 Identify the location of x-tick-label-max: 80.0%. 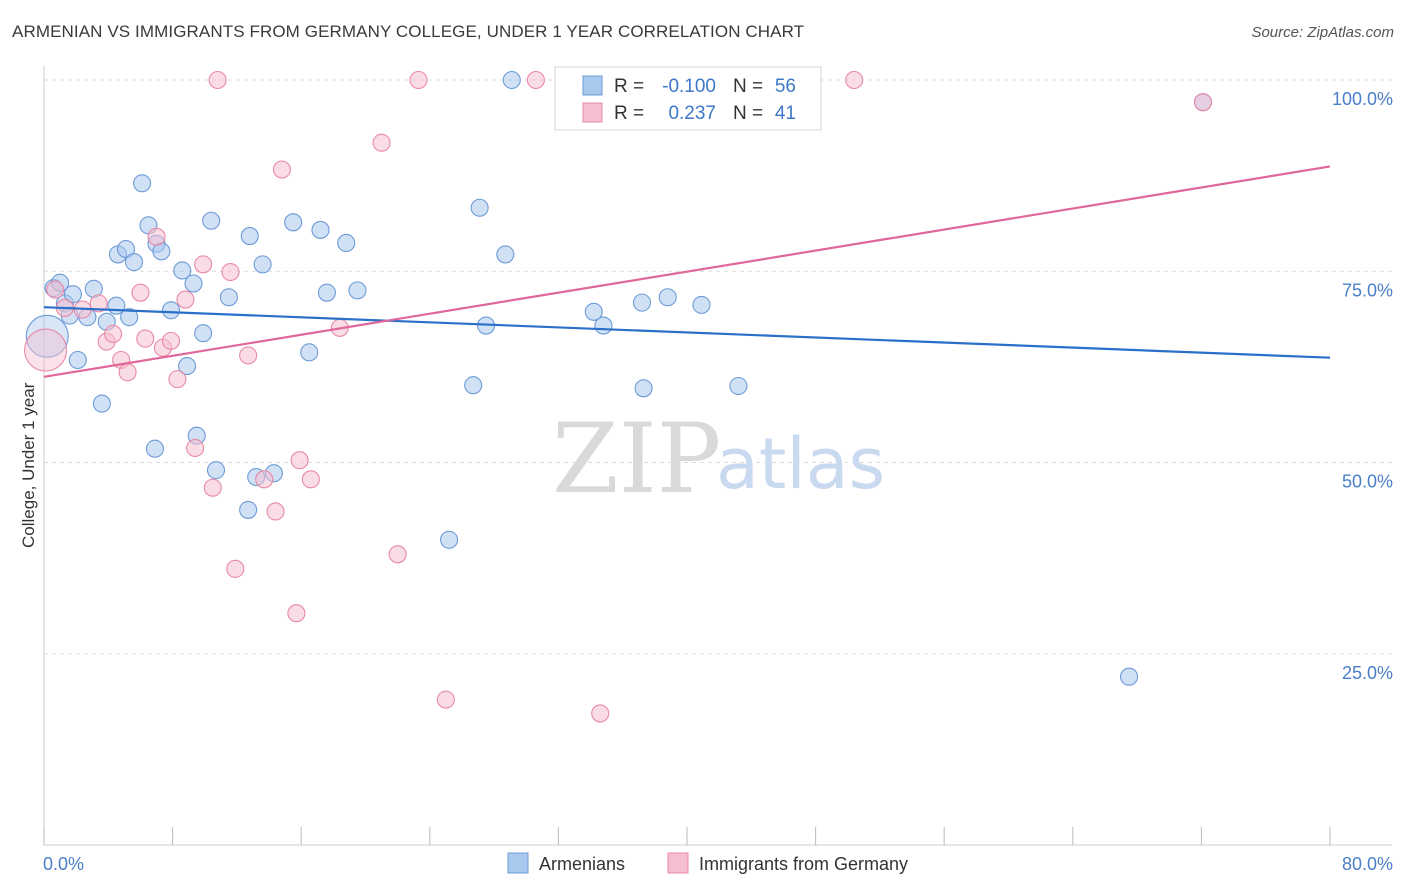
(1367, 864).